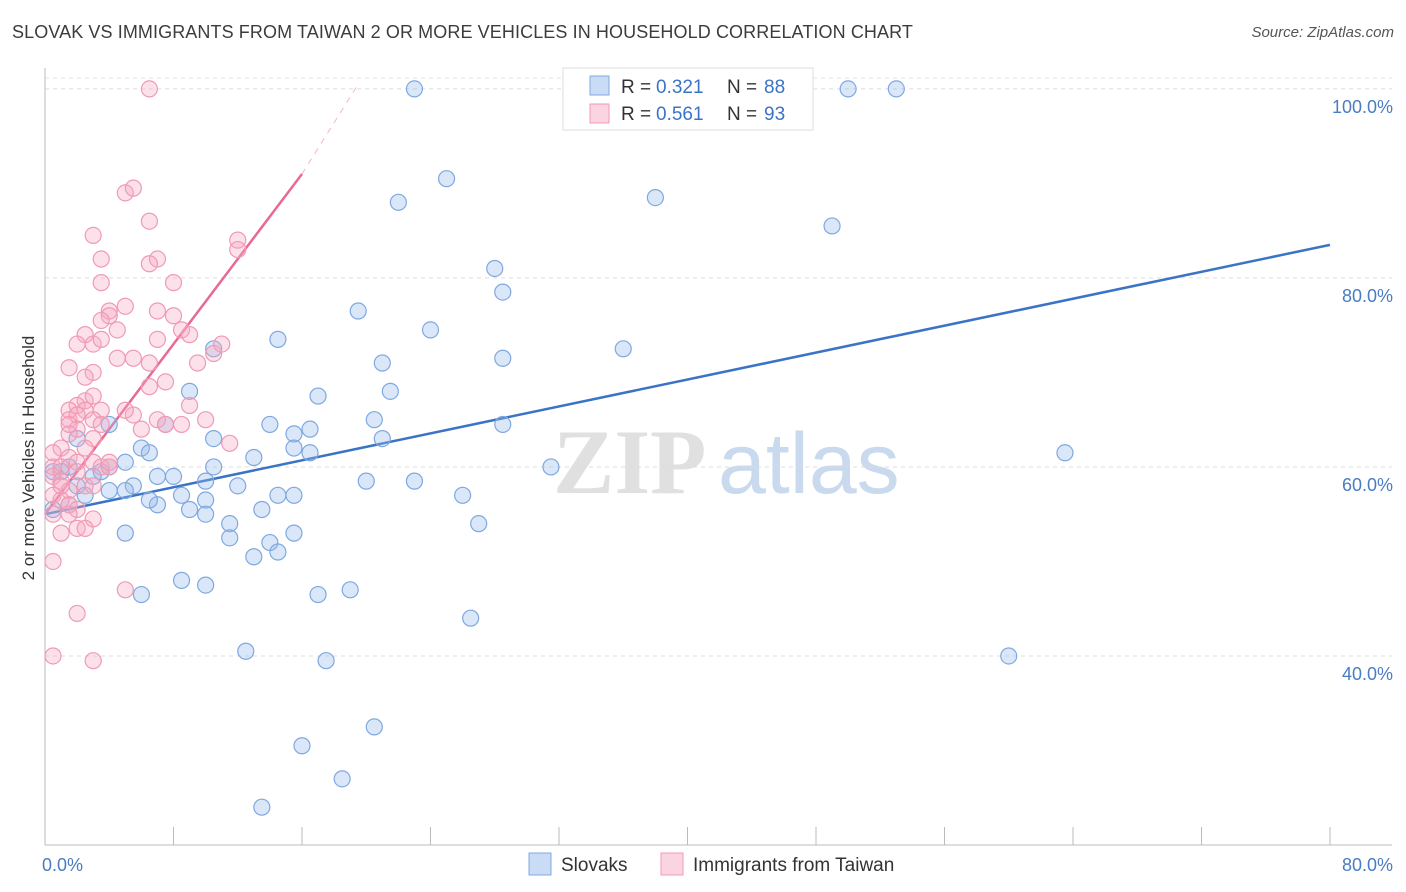 The image size is (1406, 892). Describe the element at coordinates (711, 864) in the screenshot. I see `bottom-legend: Slovaks Immigrants from Taiwan` at that location.